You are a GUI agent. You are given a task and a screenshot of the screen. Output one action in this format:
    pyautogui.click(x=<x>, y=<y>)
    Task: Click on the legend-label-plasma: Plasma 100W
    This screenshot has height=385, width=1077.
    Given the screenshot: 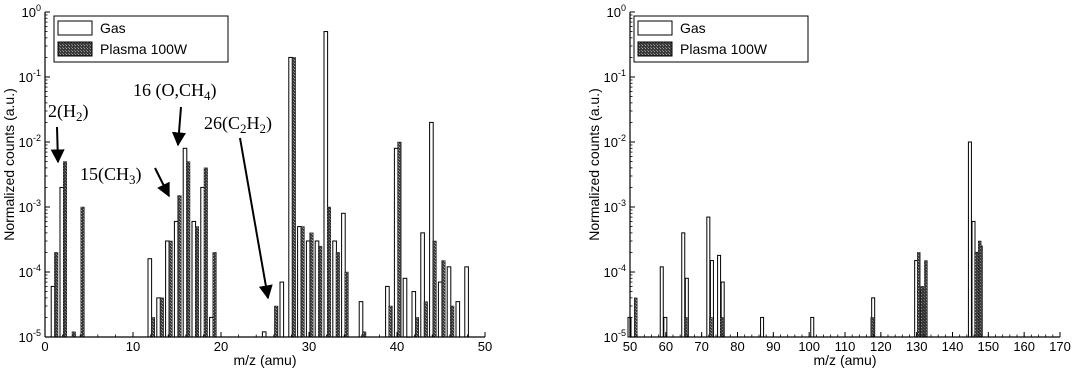 What is the action you would take?
    pyautogui.click(x=144, y=49)
    